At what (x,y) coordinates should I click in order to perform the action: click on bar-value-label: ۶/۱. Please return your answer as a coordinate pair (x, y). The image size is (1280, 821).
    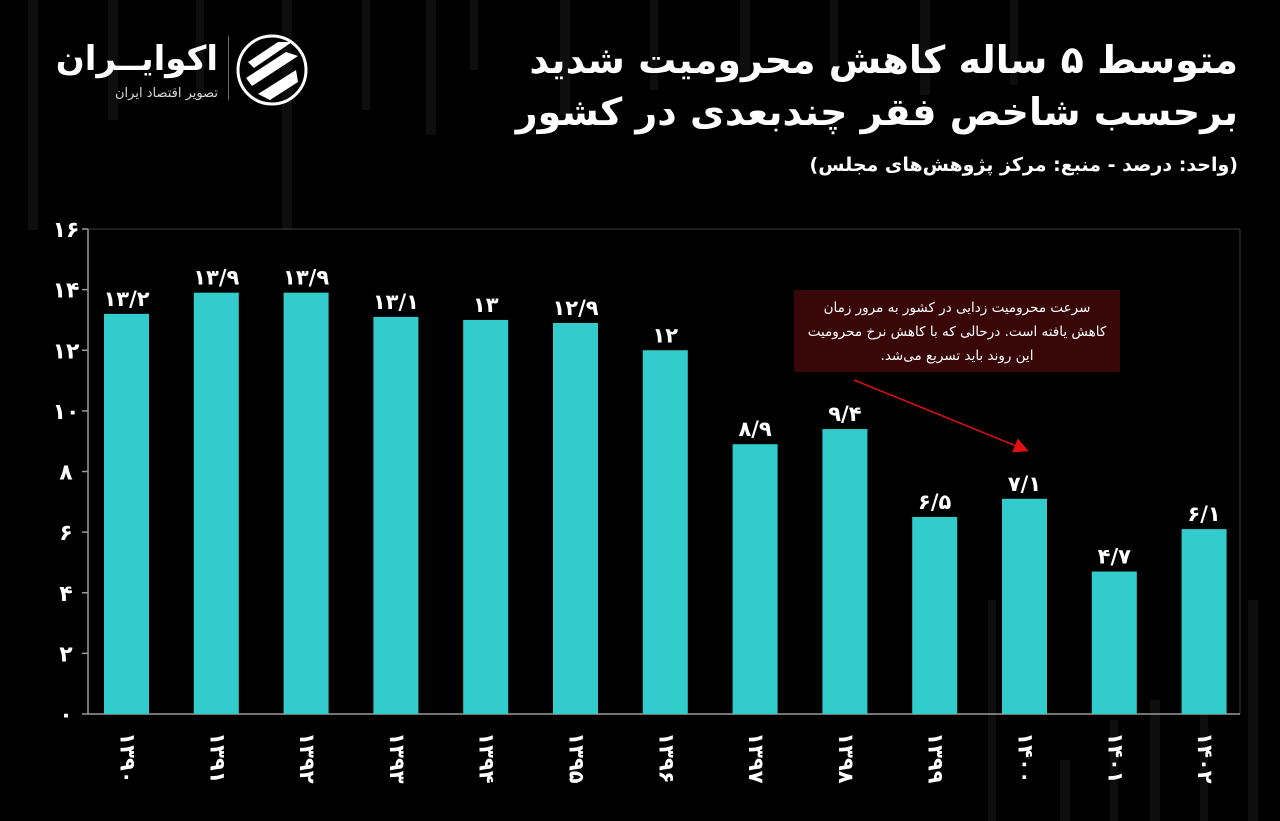
    Looking at the image, I should click on (1203, 514).